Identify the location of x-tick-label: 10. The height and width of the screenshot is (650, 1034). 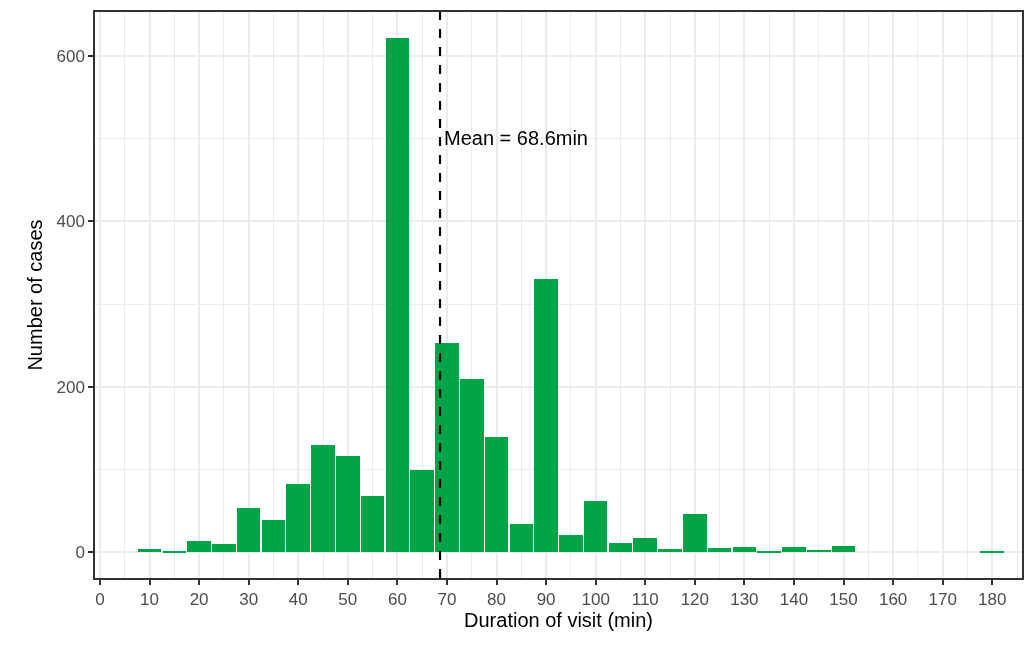
(149, 600).